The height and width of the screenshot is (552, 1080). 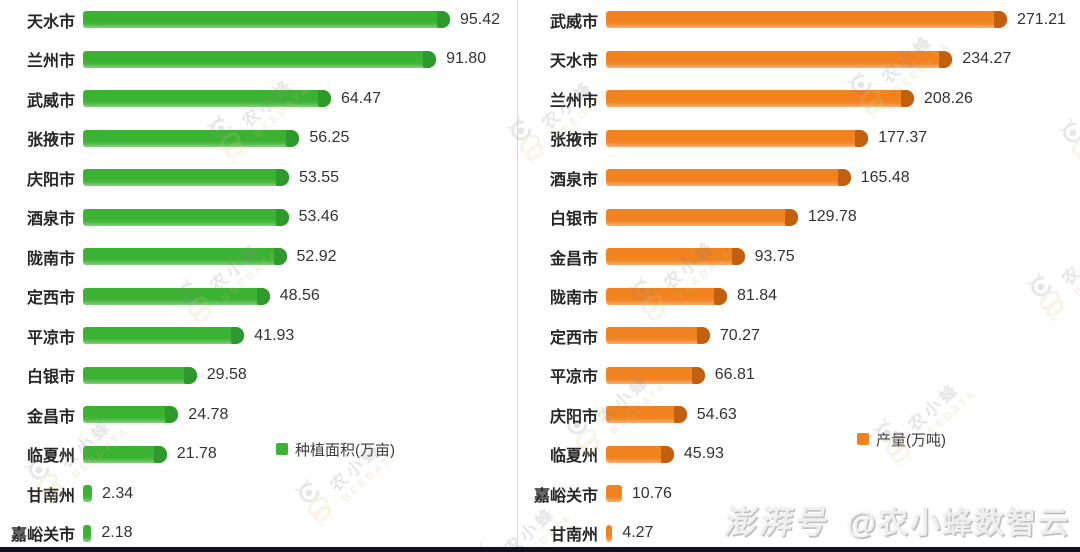 I want to click on value-label: 129.78, so click(x=832, y=217).